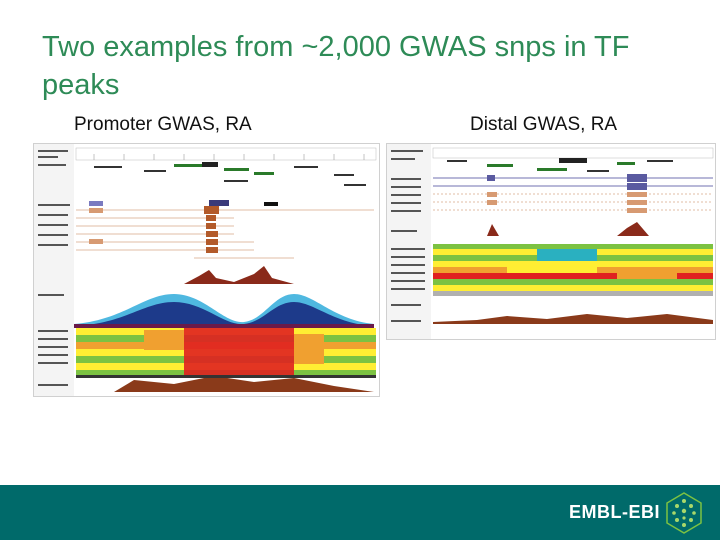  What do you see at coordinates (163, 124) in the screenshot?
I see `left-caption: Promoter GWAS, RA` at bounding box center [163, 124].